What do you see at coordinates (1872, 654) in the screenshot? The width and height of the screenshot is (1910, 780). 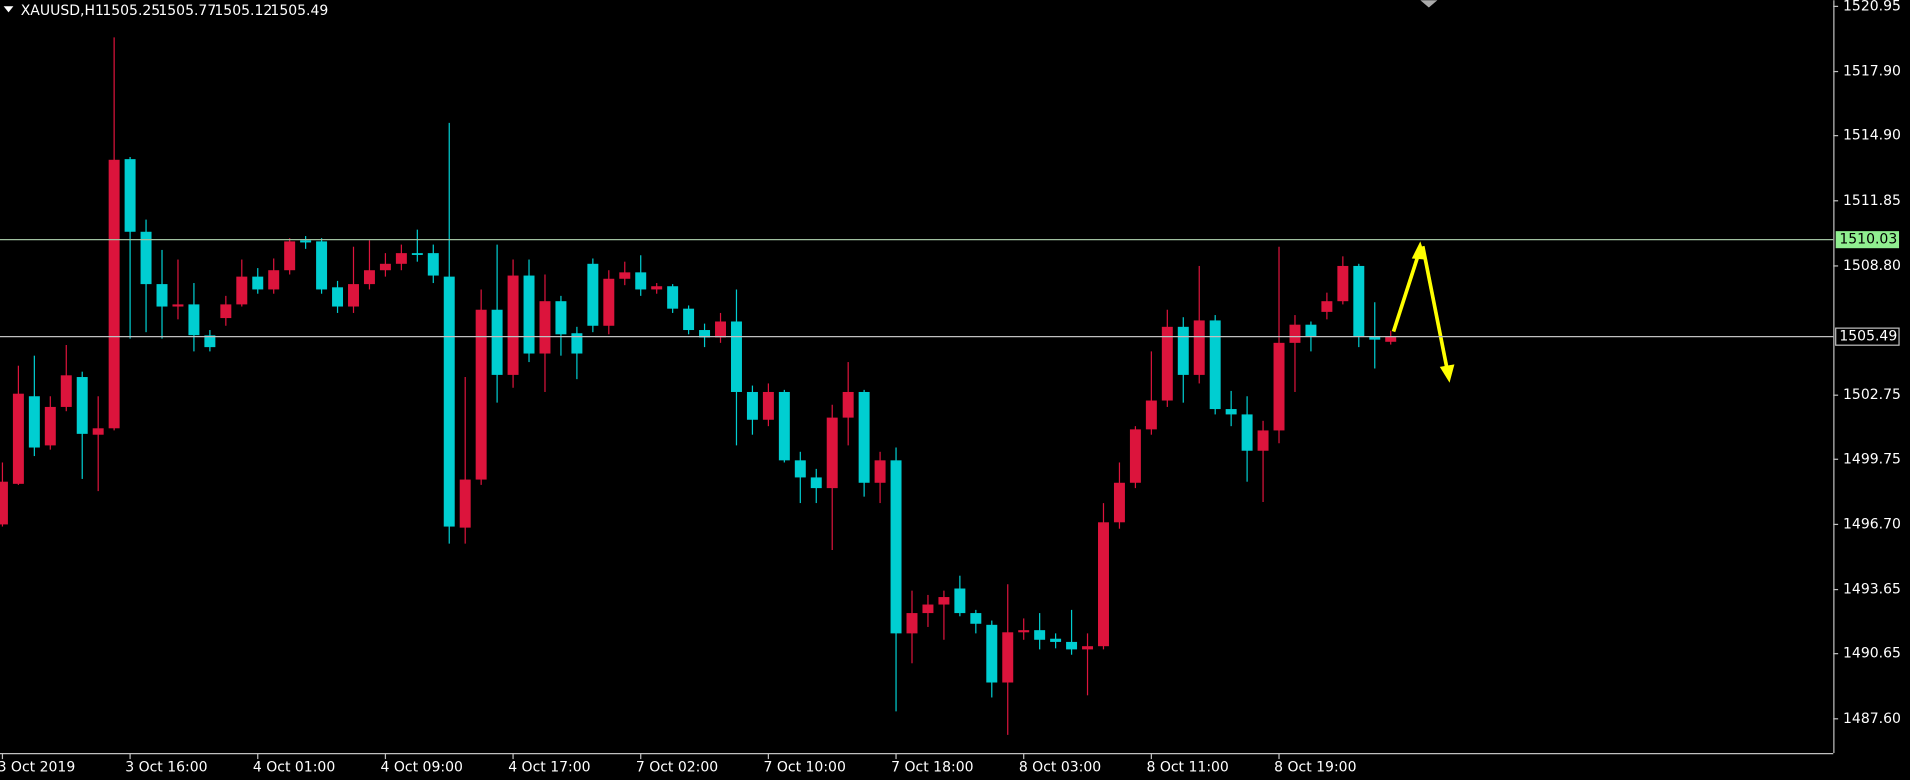 I see `y-tick-label: 1490.65` at bounding box center [1872, 654].